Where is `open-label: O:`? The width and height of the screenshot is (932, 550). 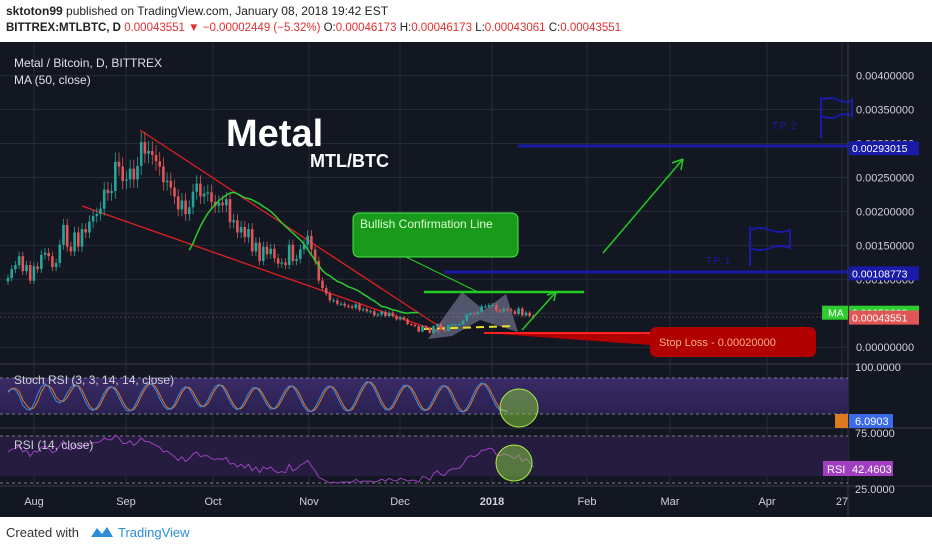 open-label: O: is located at coordinates (329, 28).